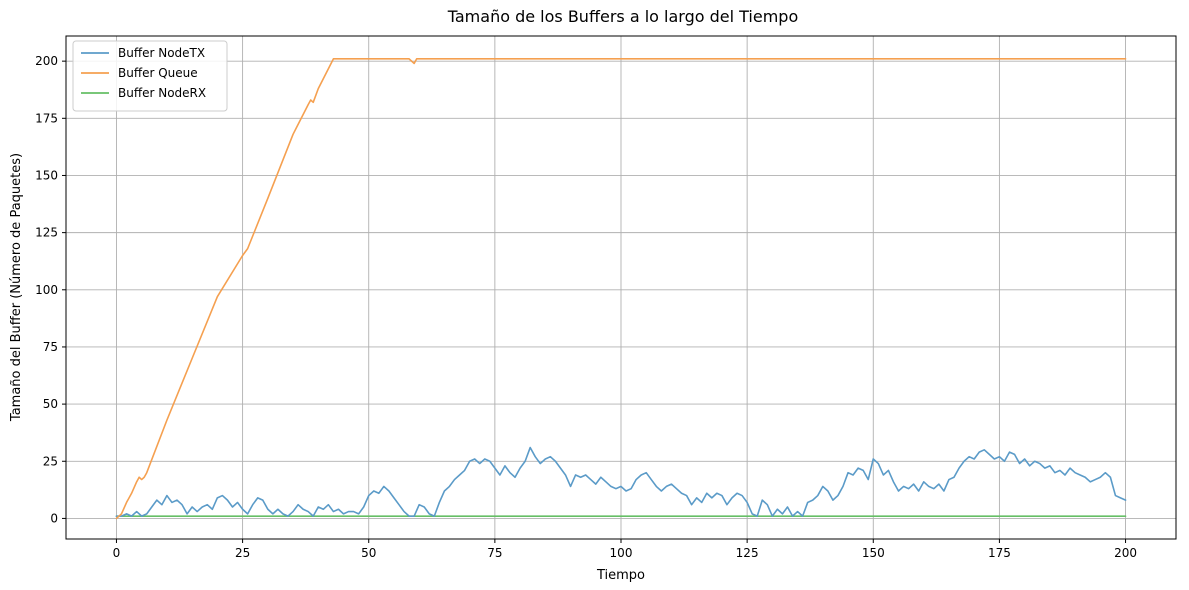 This screenshot has height=590, width=1189. Describe the element at coordinates (620, 575) in the screenshot. I see `x-axis-label: Tiempo` at that location.